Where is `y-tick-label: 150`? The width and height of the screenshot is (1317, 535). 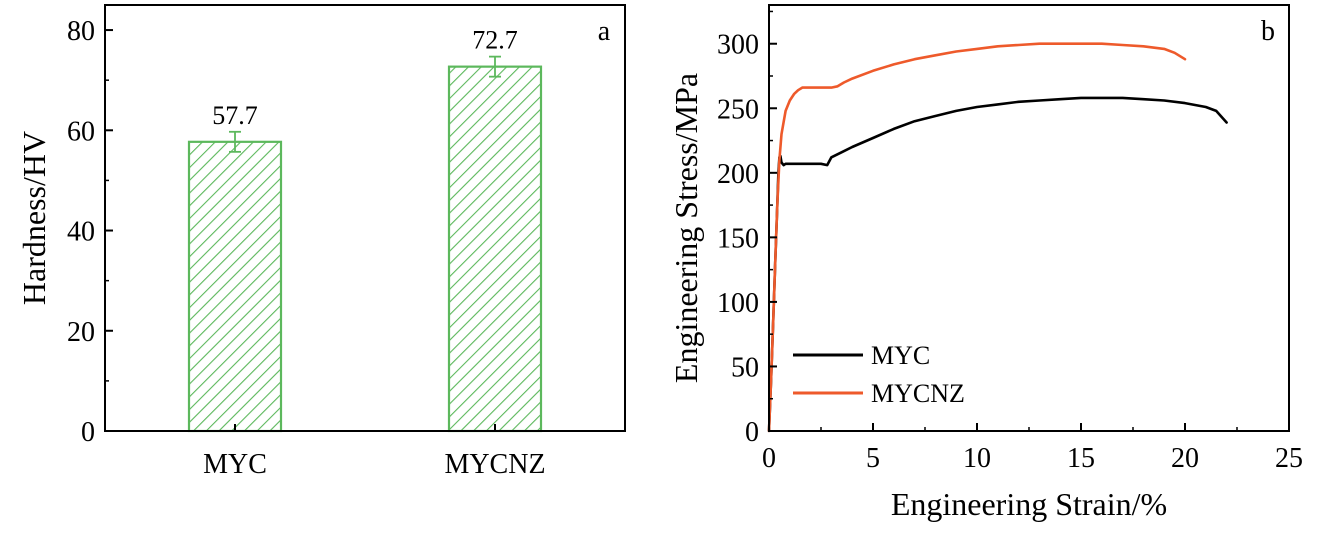
y-tick-label: 150 is located at coordinates (738, 238).